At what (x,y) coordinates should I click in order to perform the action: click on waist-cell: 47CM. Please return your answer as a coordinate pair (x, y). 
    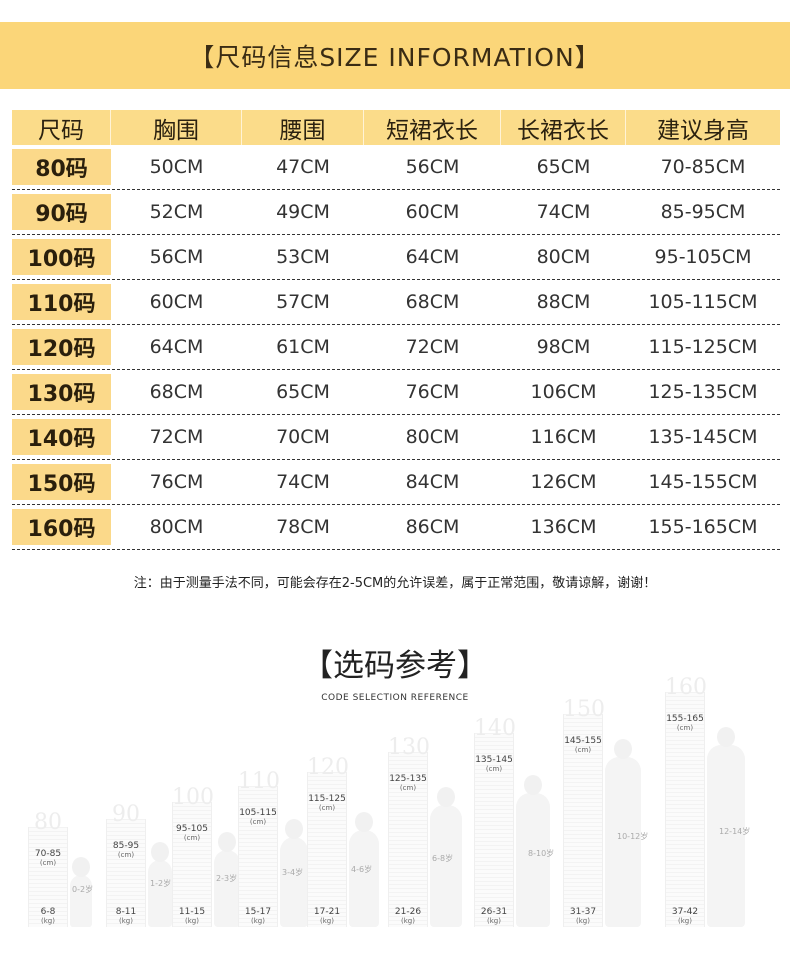
    Looking at the image, I should click on (303, 167).